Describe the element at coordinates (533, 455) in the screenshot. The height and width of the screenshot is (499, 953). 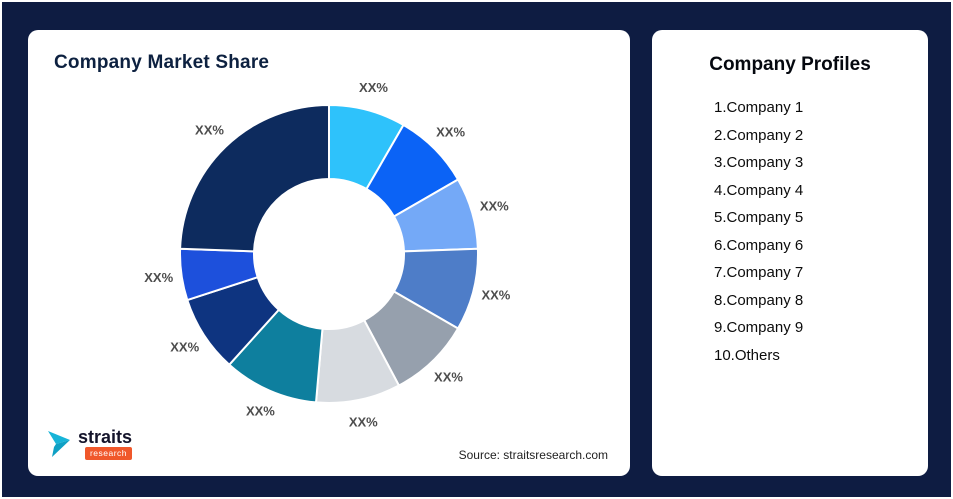
I see `source-note: Source: straitsresearch.com` at that location.